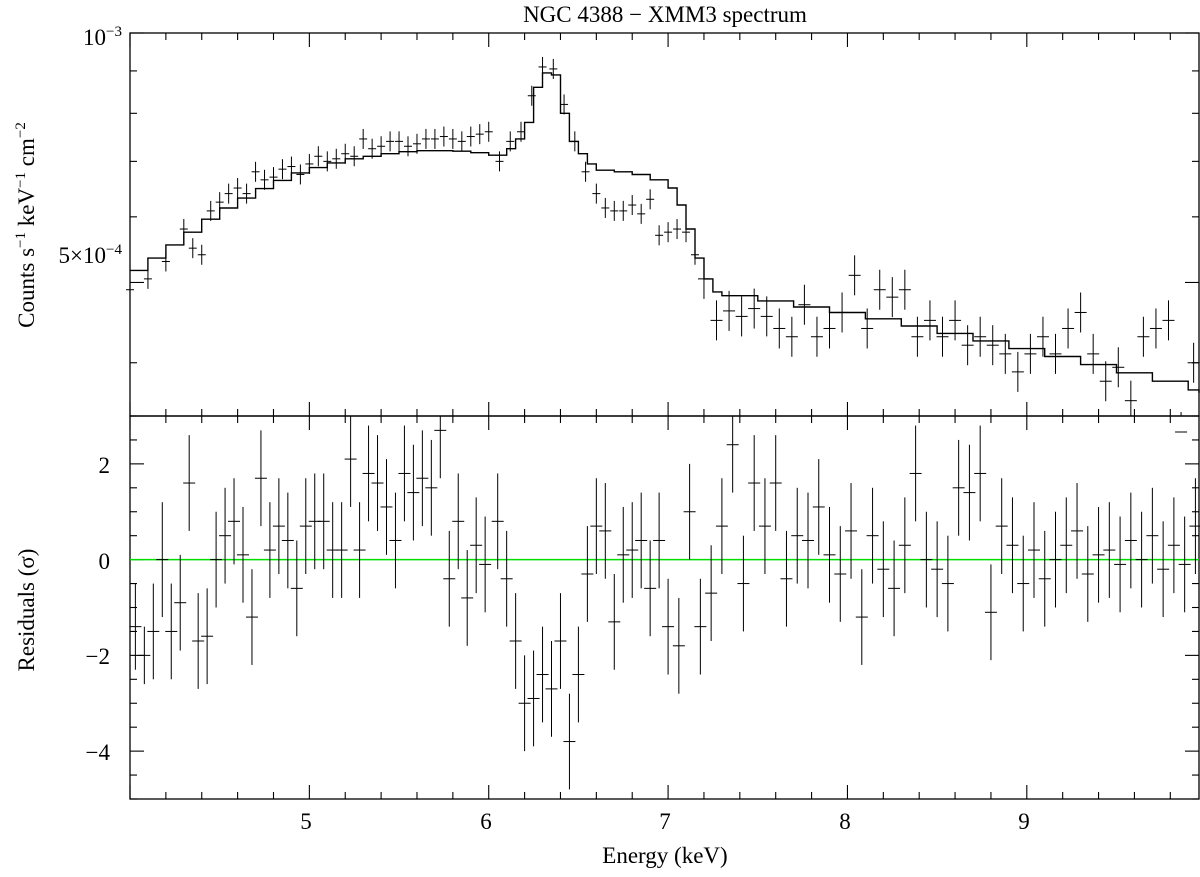 This screenshot has width=1200, height=877. What do you see at coordinates (665, 821) in the screenshot?
I see `xtick-label-7: 7` at bounding box center [665, 821].